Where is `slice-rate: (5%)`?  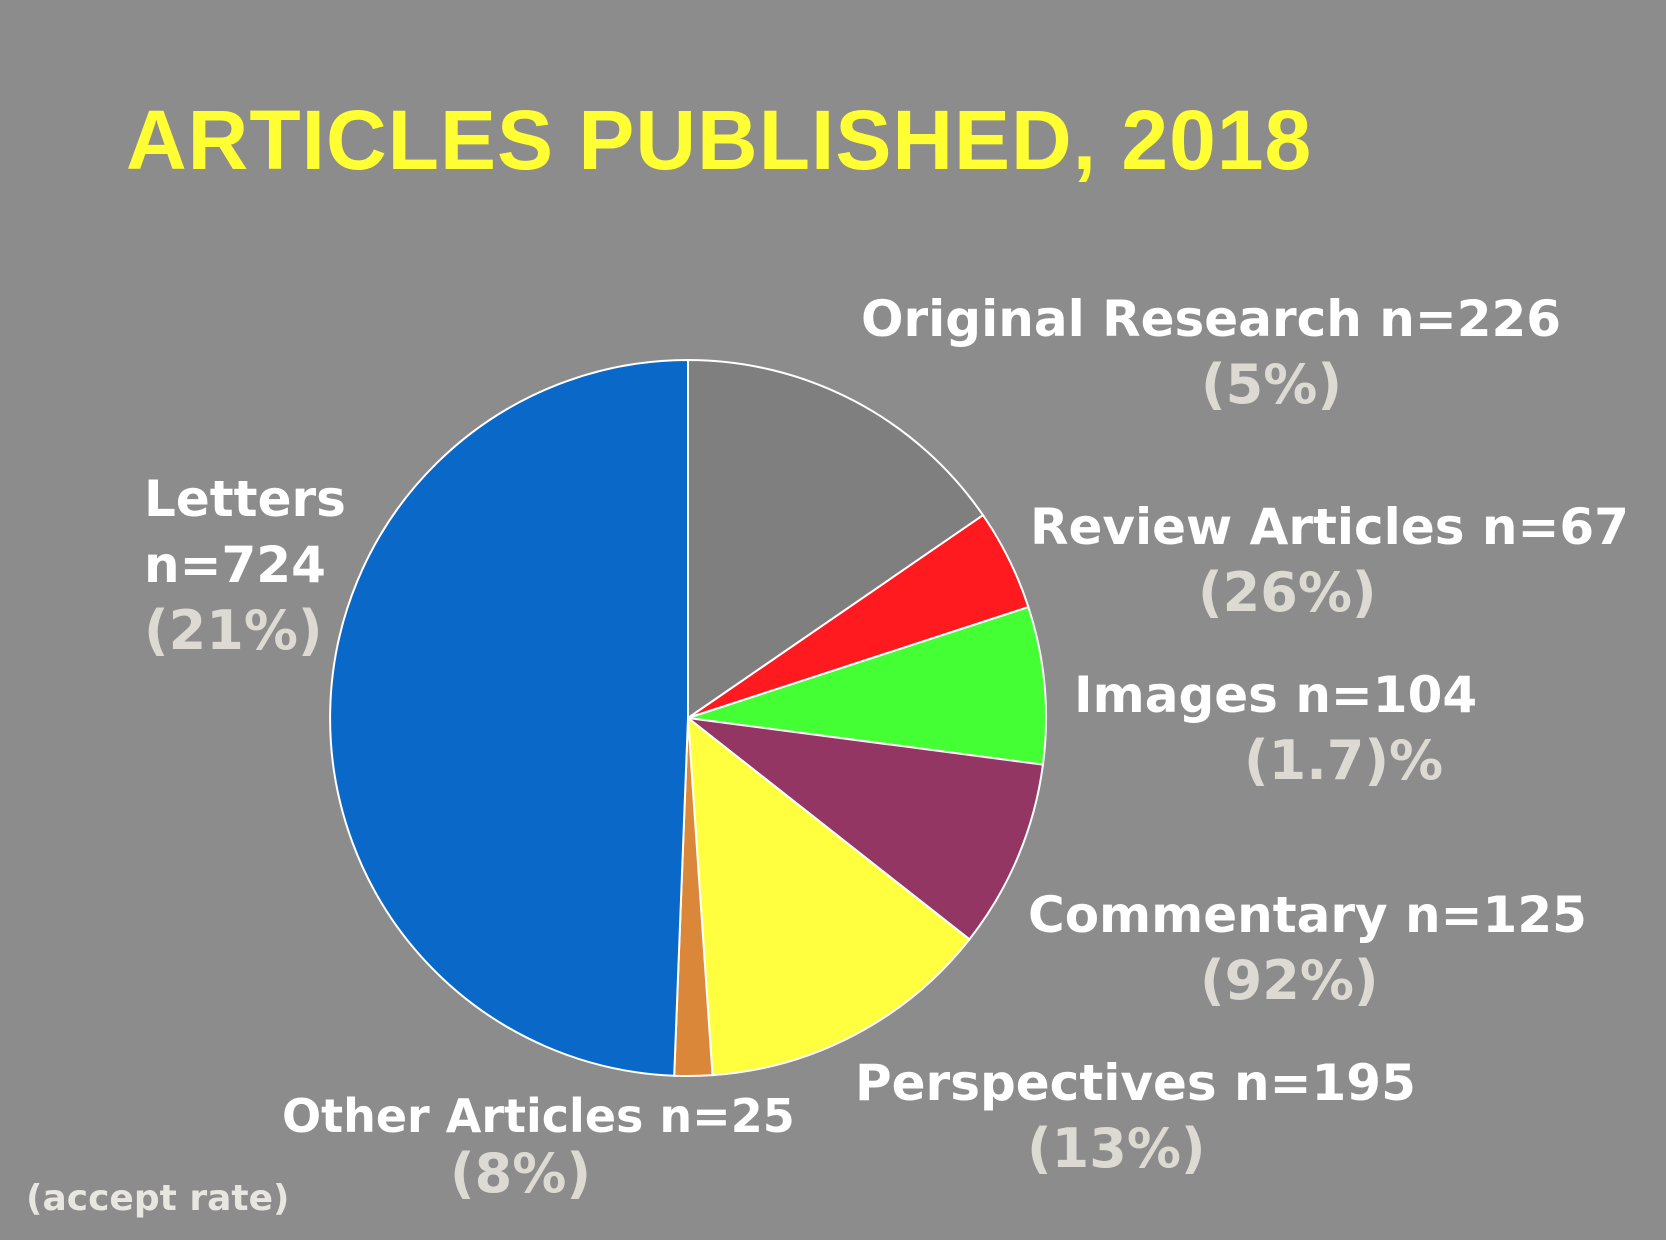 slice-rate: (5%) is located at coordinates (1272, 384).